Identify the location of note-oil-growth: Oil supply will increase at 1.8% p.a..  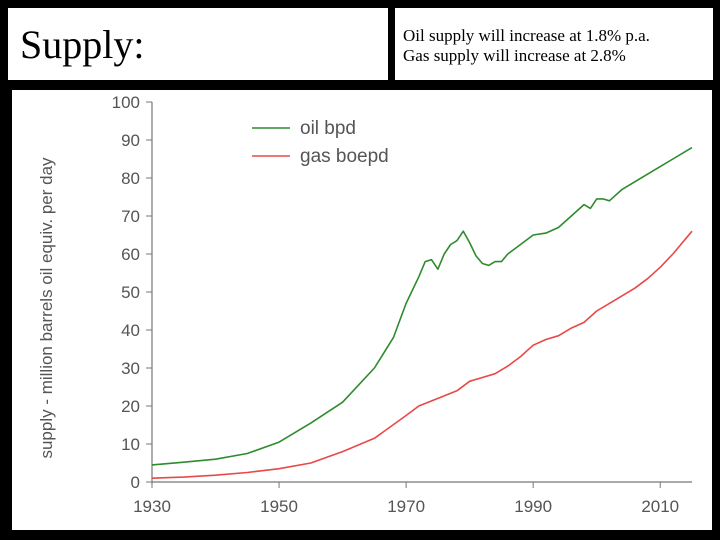
(526, 35).